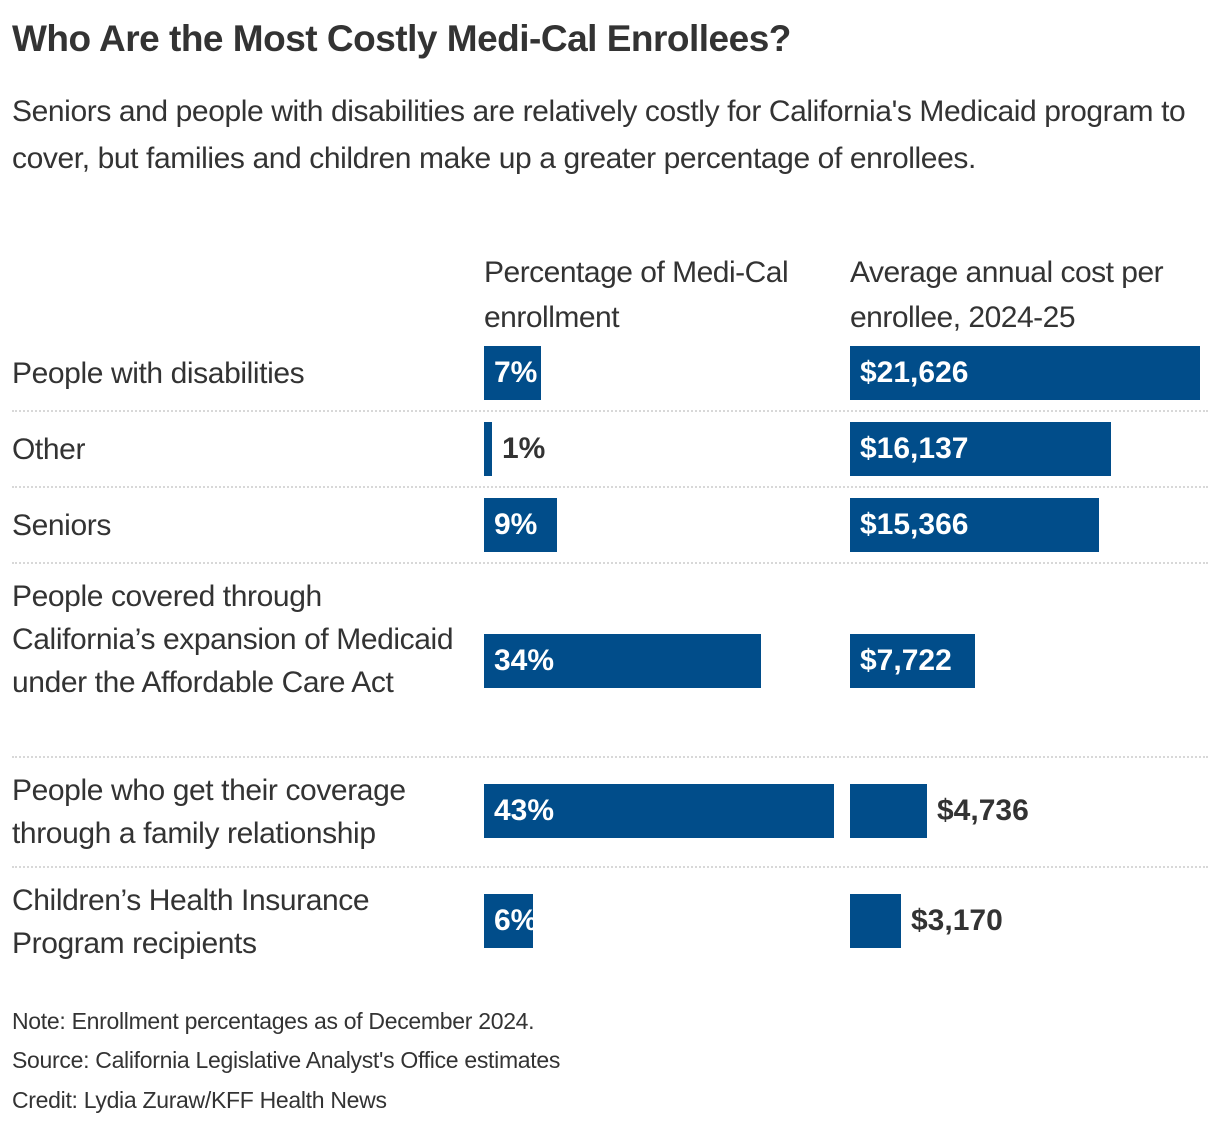  What do you see at coordinates (158, 373) in the screenshot?
I see `category-label: People with disabilities` at bounding box center [158, 373].